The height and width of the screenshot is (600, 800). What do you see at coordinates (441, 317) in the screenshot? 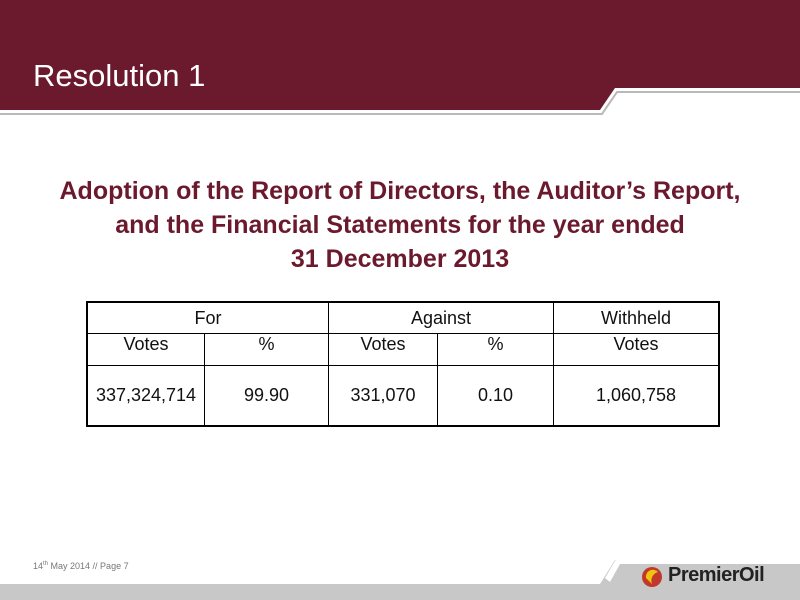
I see `group-header: Against` at bounding box center [441, 317].